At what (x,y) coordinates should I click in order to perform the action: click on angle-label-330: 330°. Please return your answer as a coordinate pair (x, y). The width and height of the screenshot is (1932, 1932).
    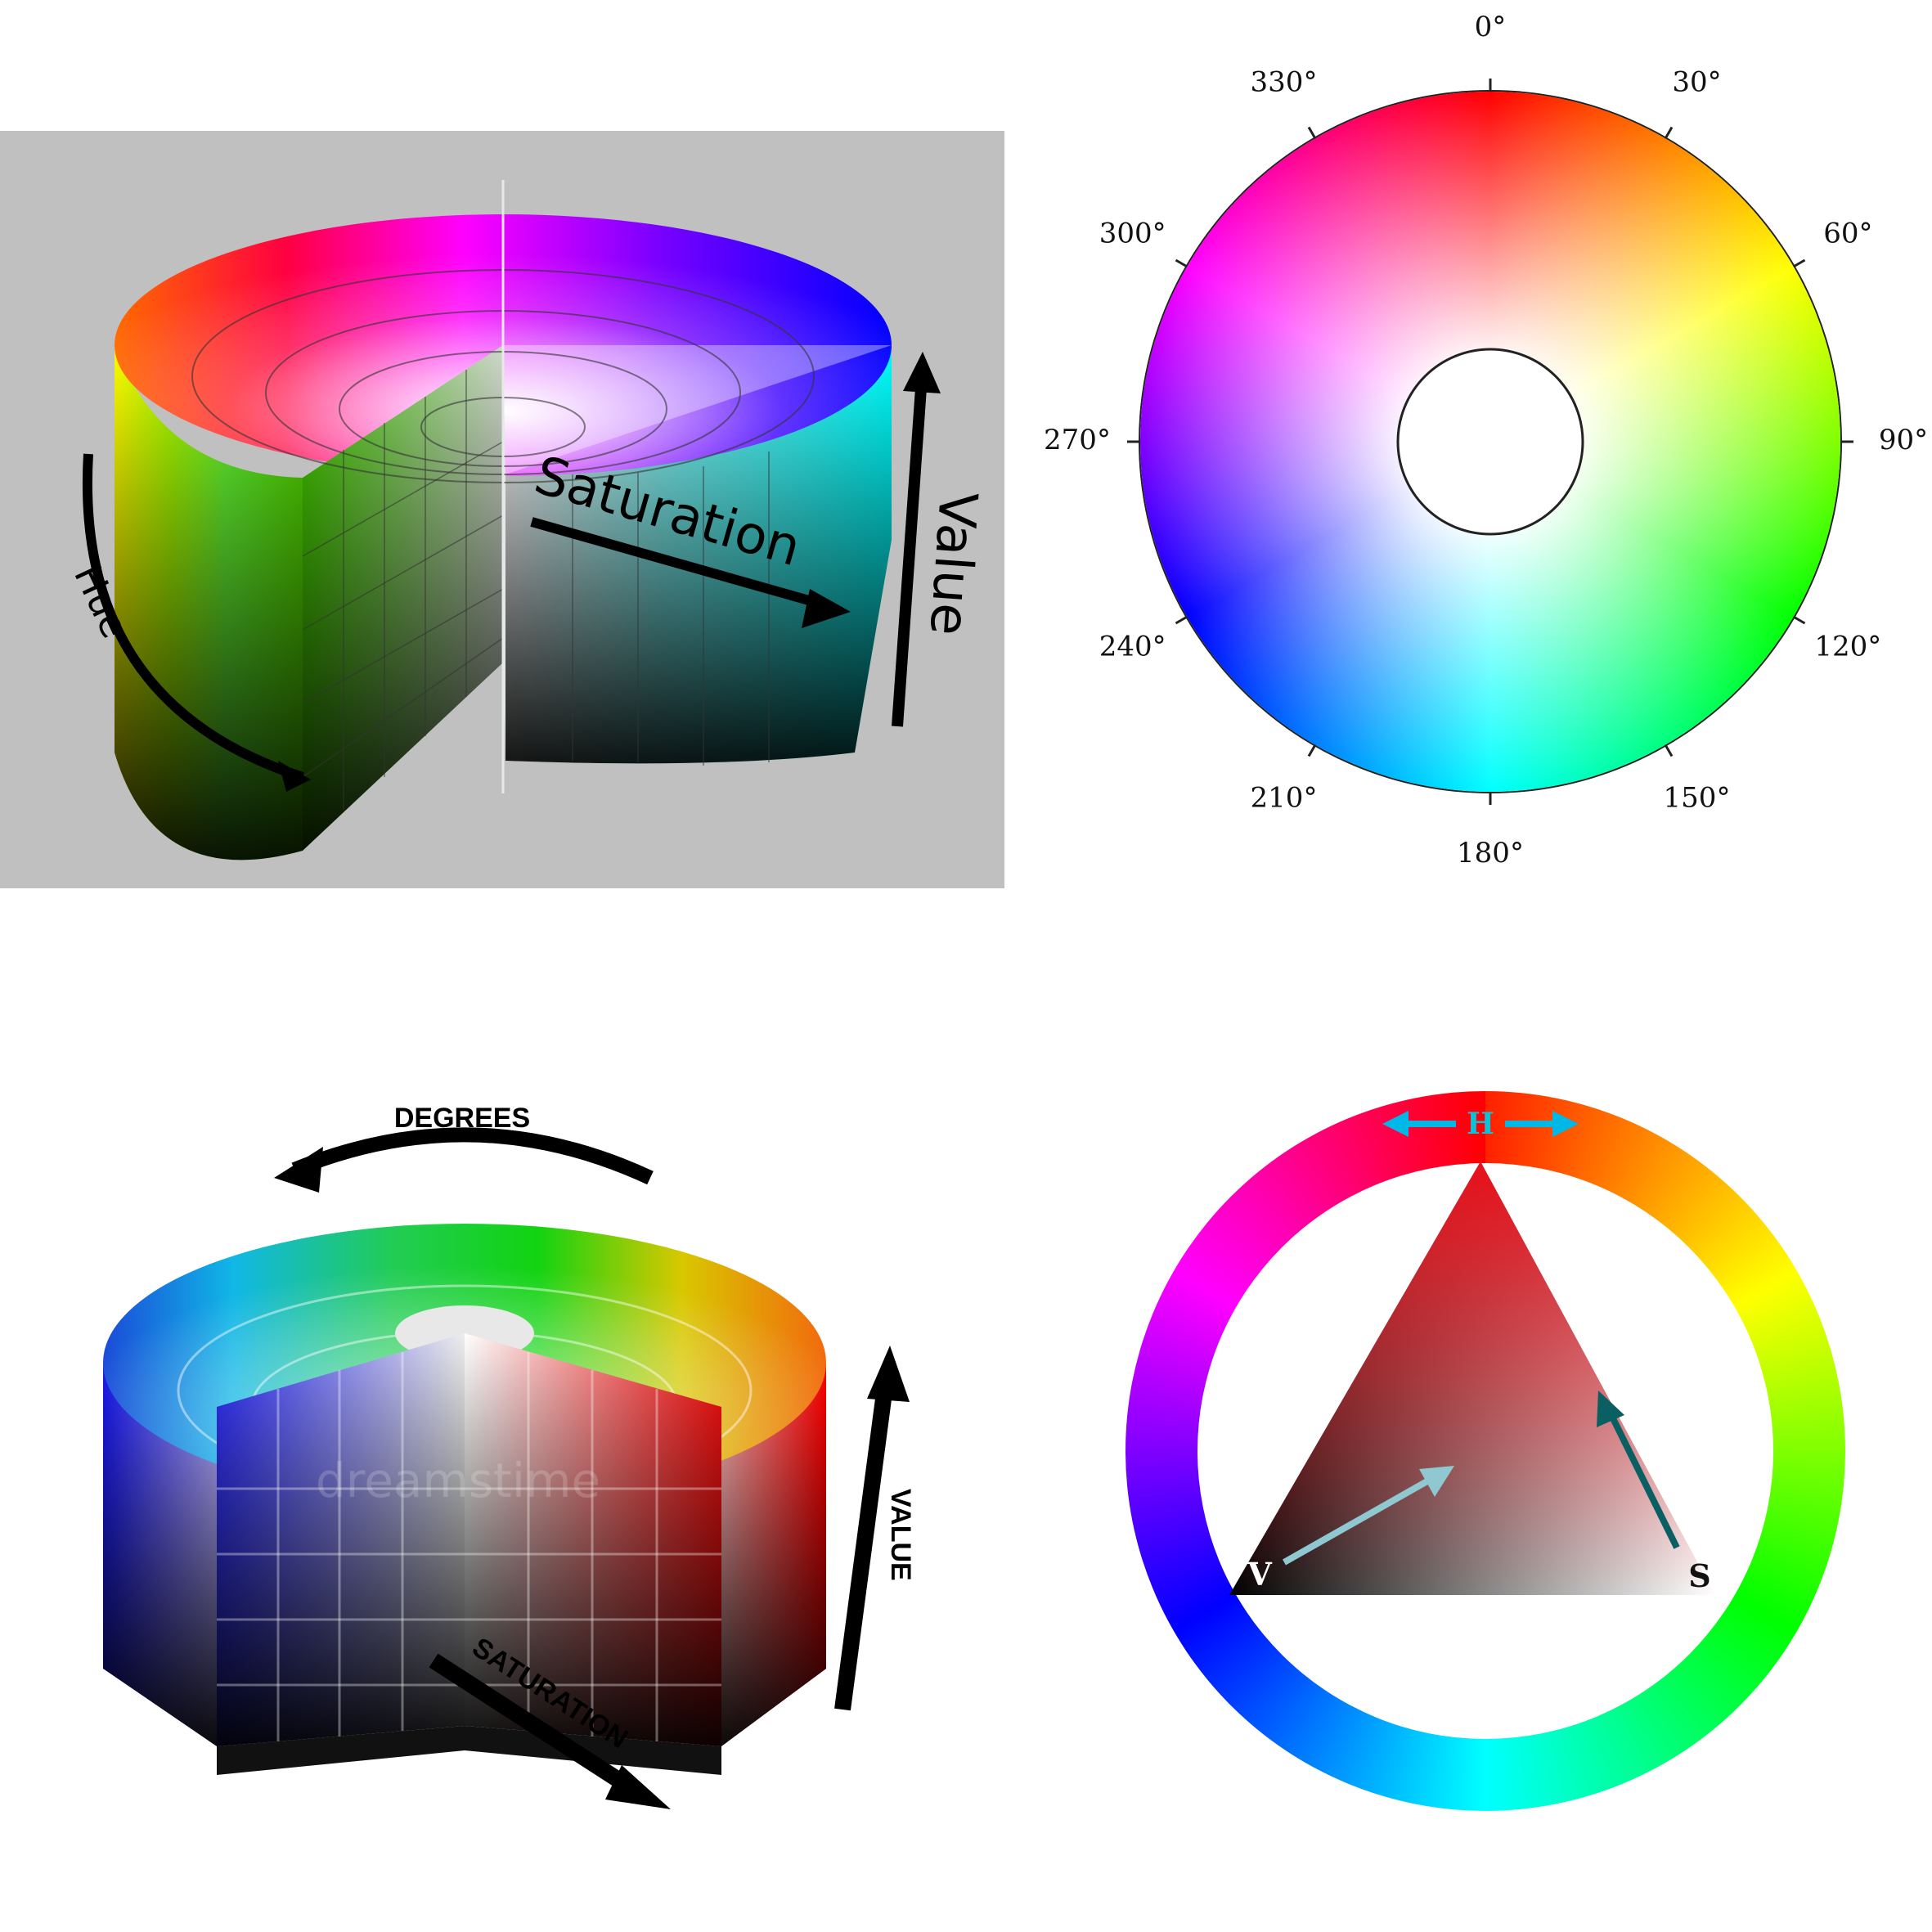
    Looking at the image, I should click on (1285, 82).